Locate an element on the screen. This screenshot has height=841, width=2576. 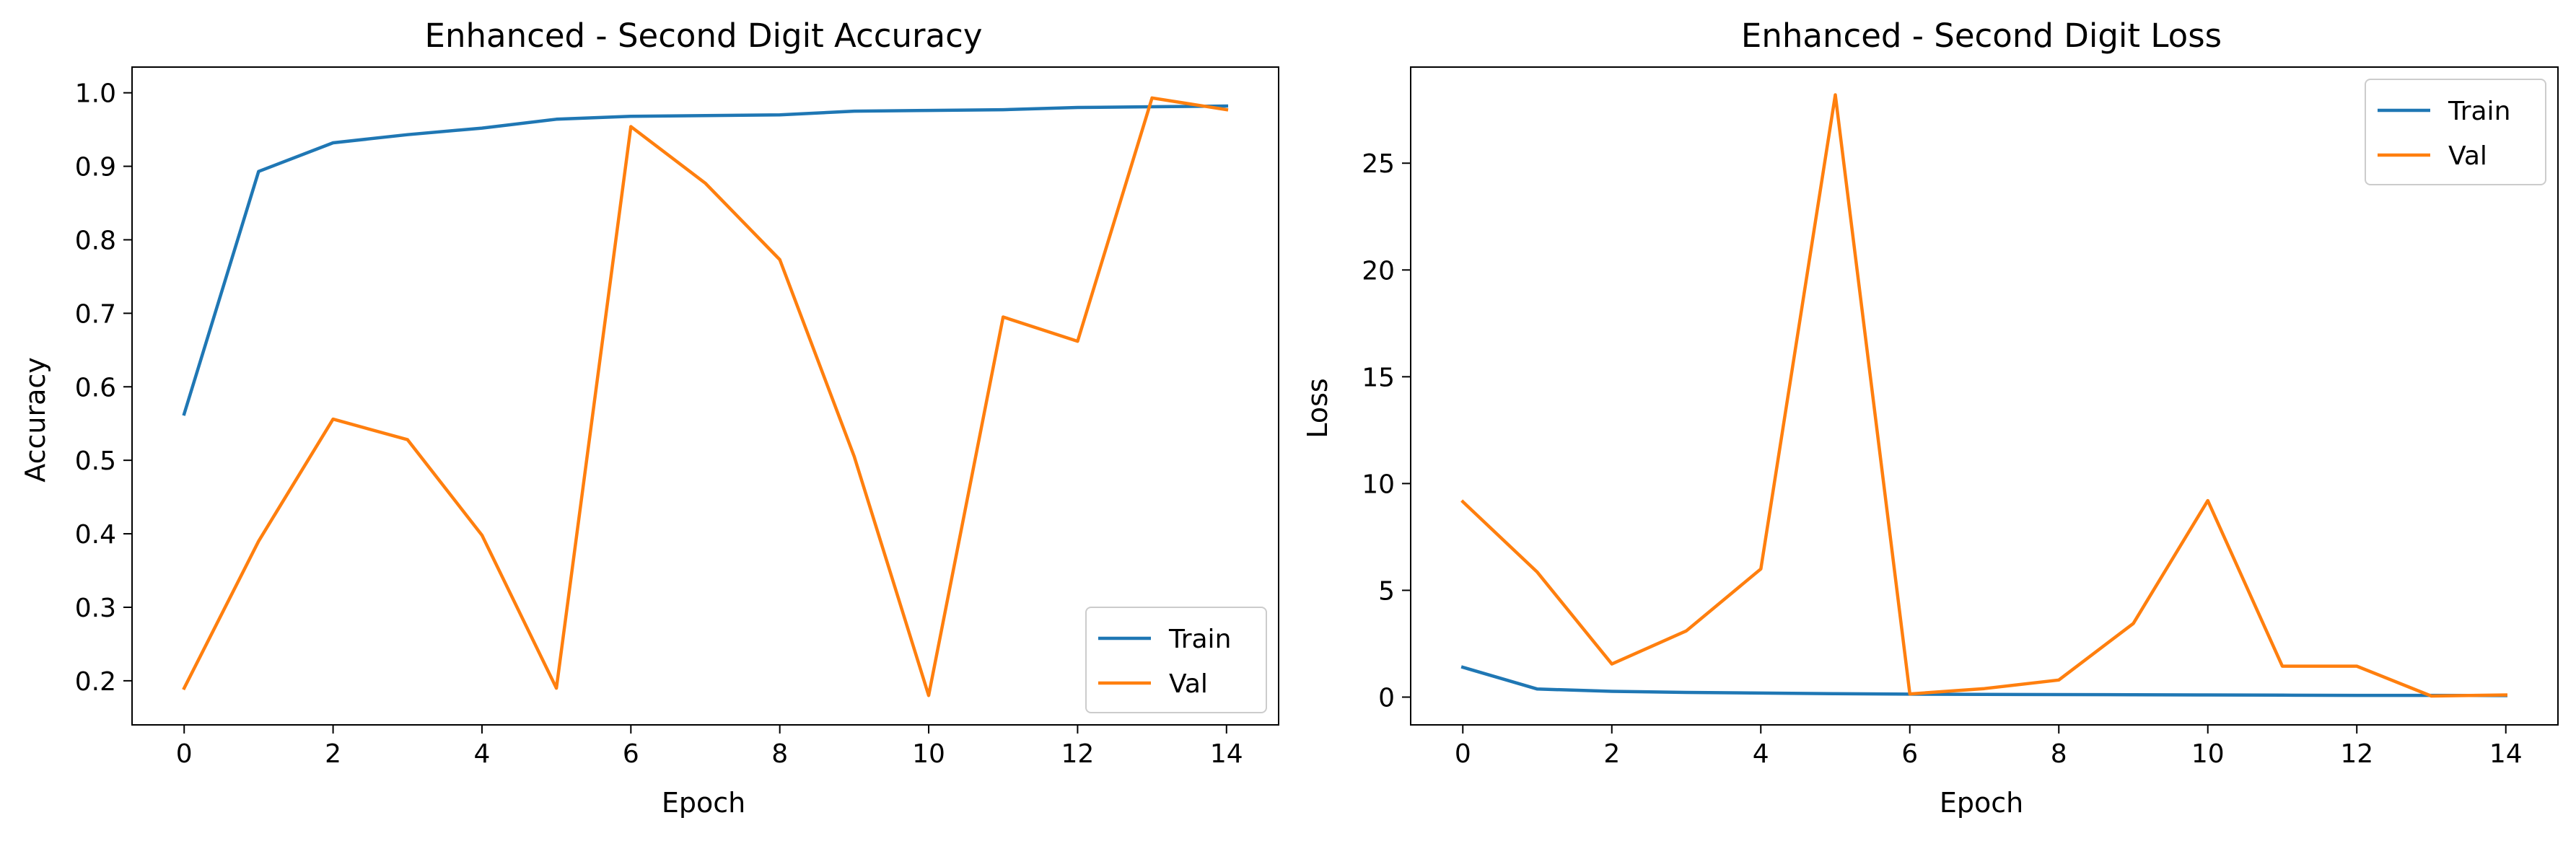
series-line-train is located at coordinates (1984, 681).